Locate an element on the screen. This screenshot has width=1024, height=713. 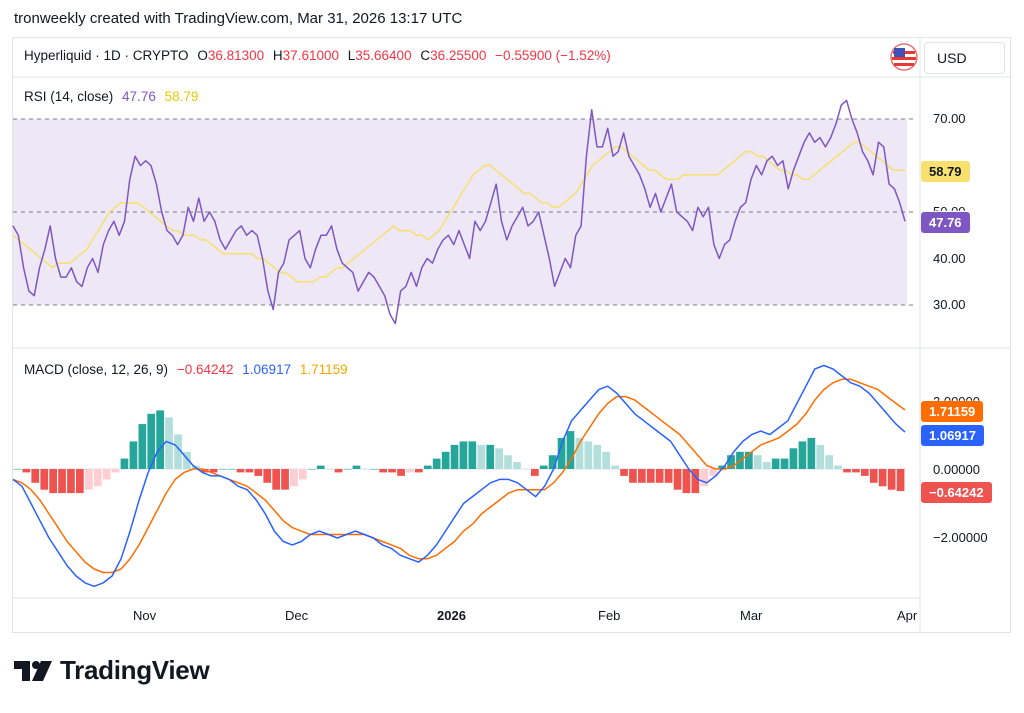
x-label-dec: Dec is located at coordinates (297, 615).